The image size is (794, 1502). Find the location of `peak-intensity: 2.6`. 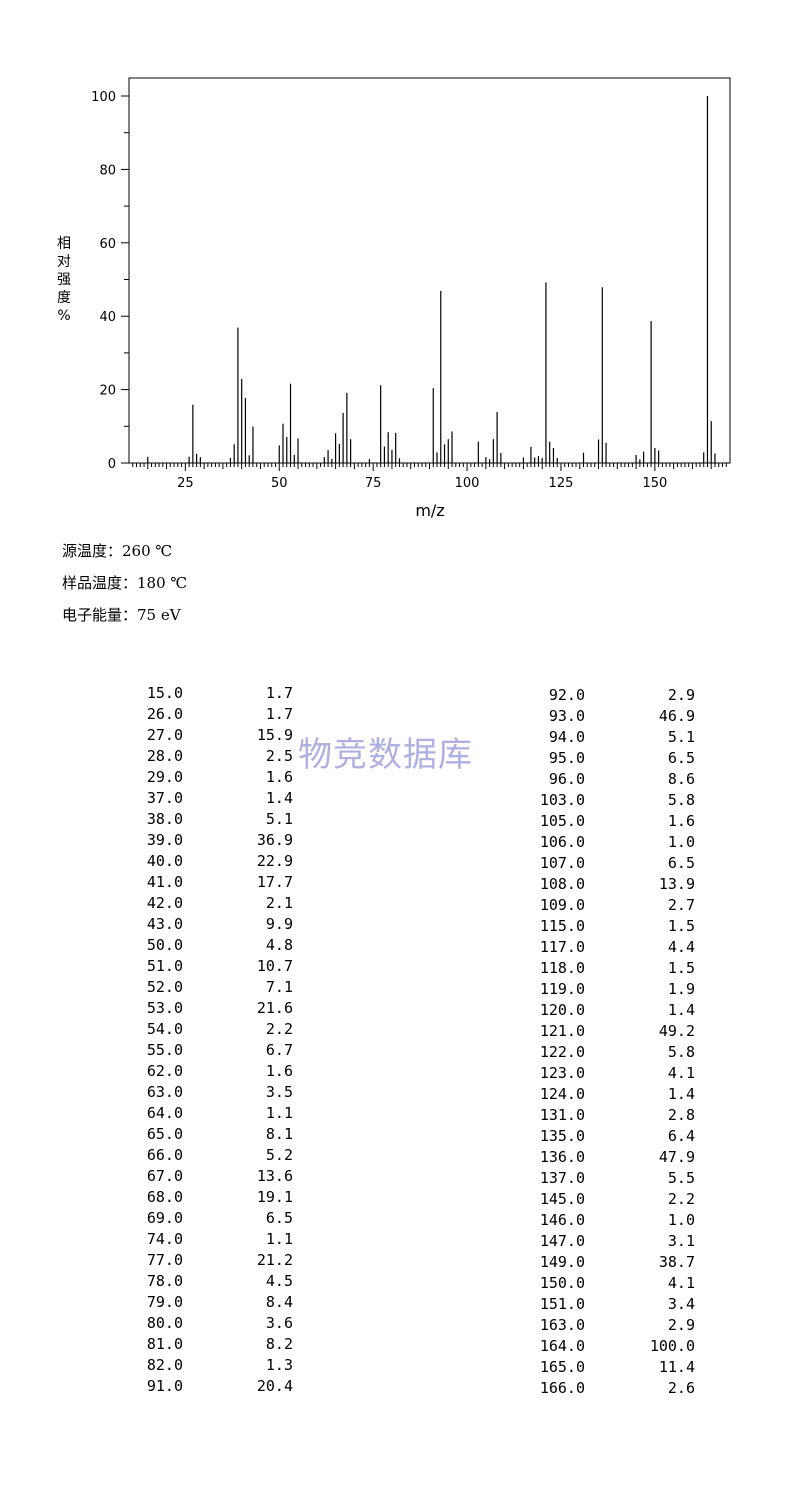

peak-intensity: 2.6 is located at coordinates (681, 1388).